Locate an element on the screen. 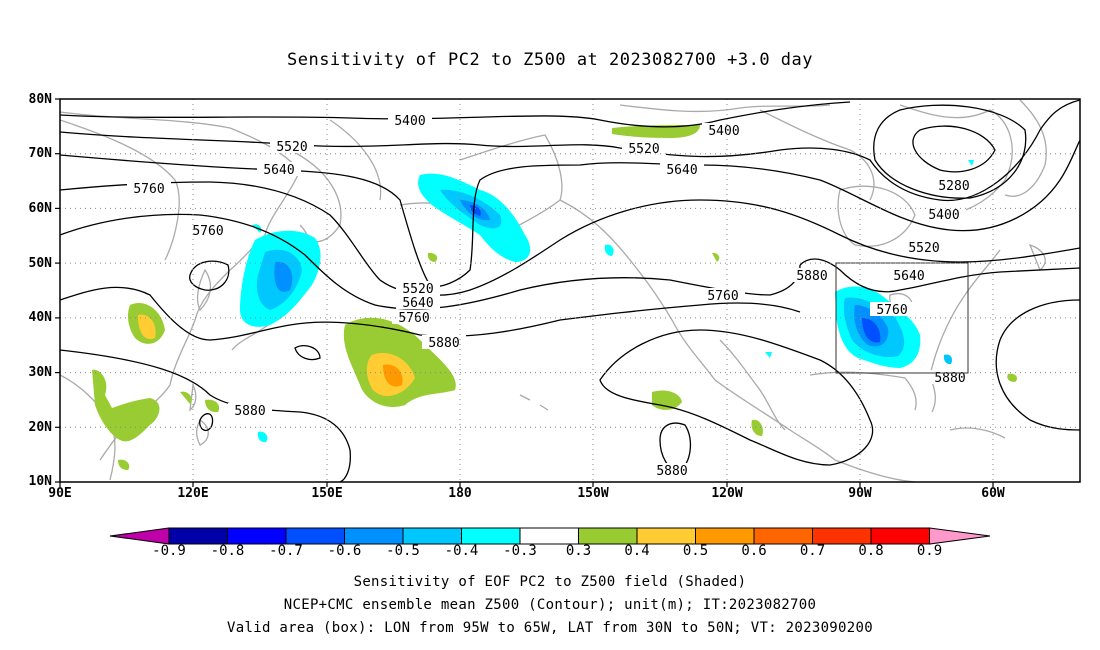 The image size is (1100, 650). colorbar-label: 0.4 is located at coordinates (637, 551).